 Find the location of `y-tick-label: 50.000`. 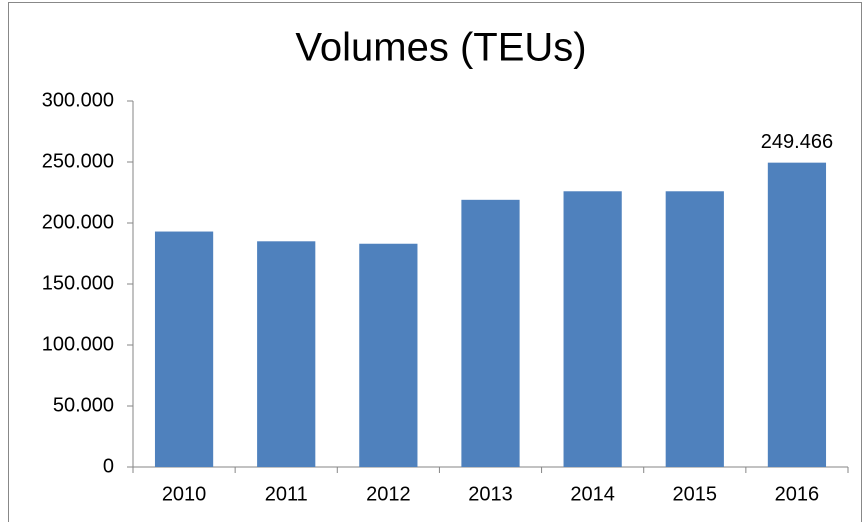

y-tick-label: 50.000 is located at coordinates (83, 405).